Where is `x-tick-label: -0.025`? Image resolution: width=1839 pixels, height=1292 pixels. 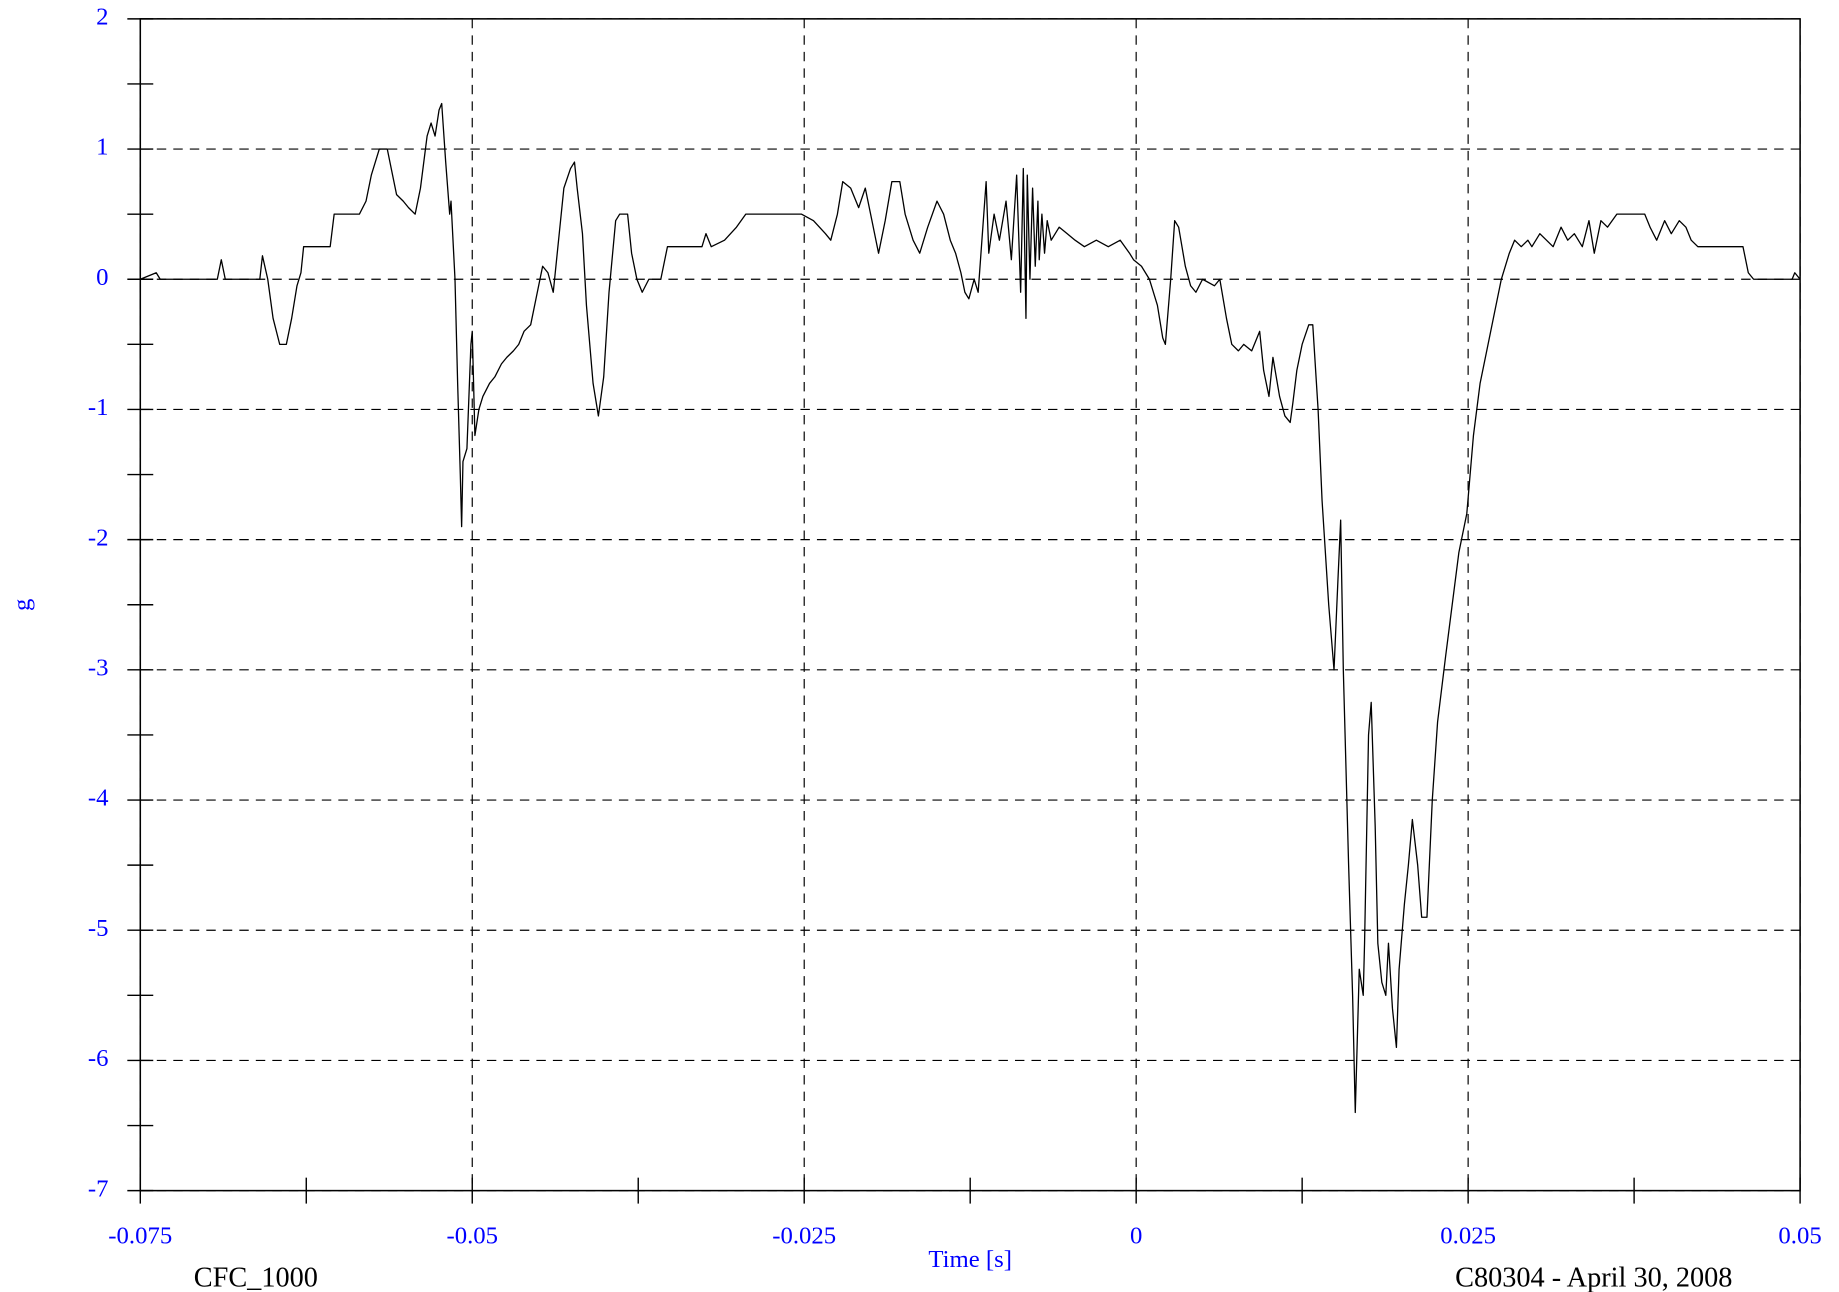
x-tick-label: -0.025 is located at coordinates (804, 1235).